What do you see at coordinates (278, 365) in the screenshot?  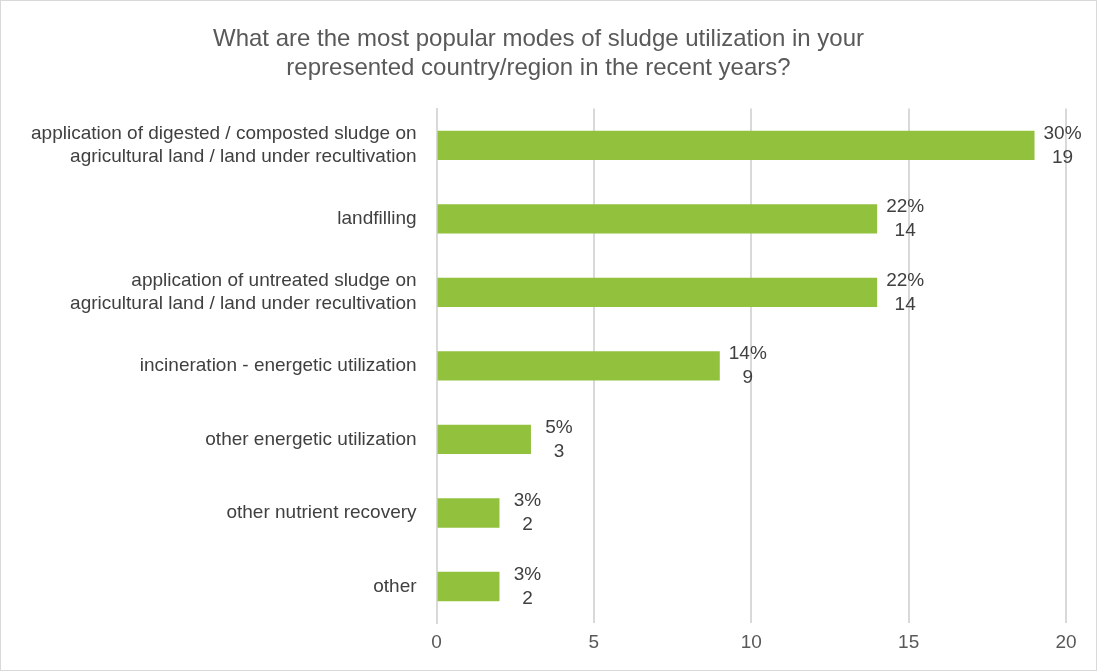 I see `y-tick-label: incineration - energetic utilization` at bounding box center [278, 365].